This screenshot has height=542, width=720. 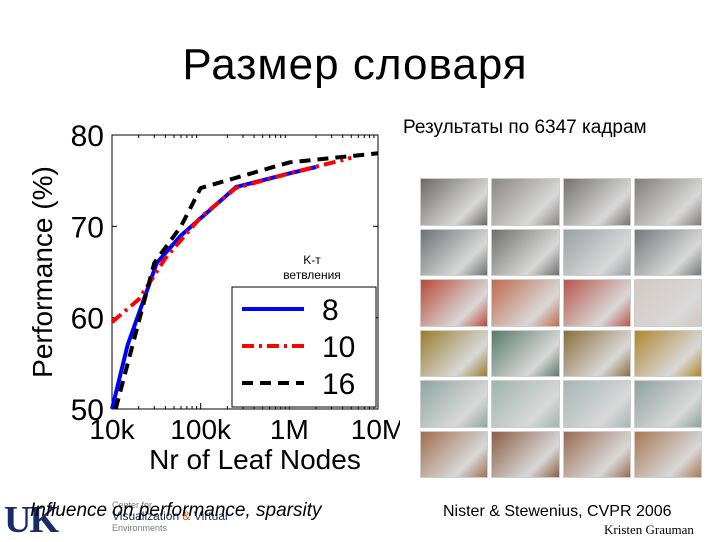 I want to click on slide-title: Размер словаря, so click(x=355, y=64).